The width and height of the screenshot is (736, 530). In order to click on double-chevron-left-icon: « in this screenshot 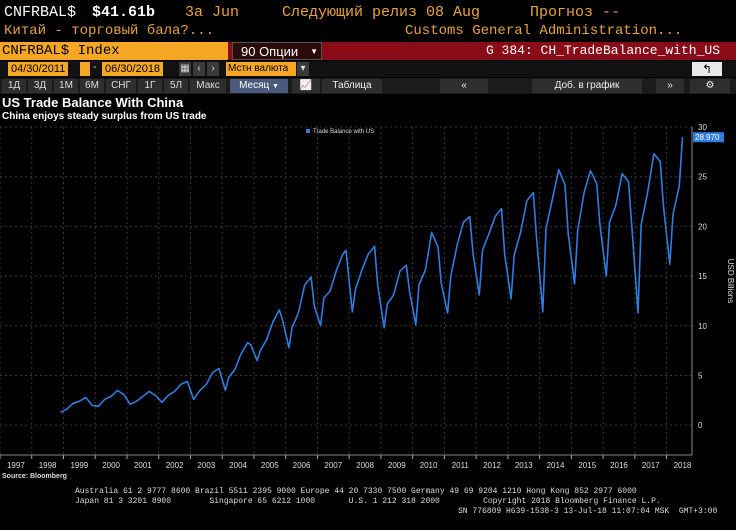, I will do `click(464, 86)`.